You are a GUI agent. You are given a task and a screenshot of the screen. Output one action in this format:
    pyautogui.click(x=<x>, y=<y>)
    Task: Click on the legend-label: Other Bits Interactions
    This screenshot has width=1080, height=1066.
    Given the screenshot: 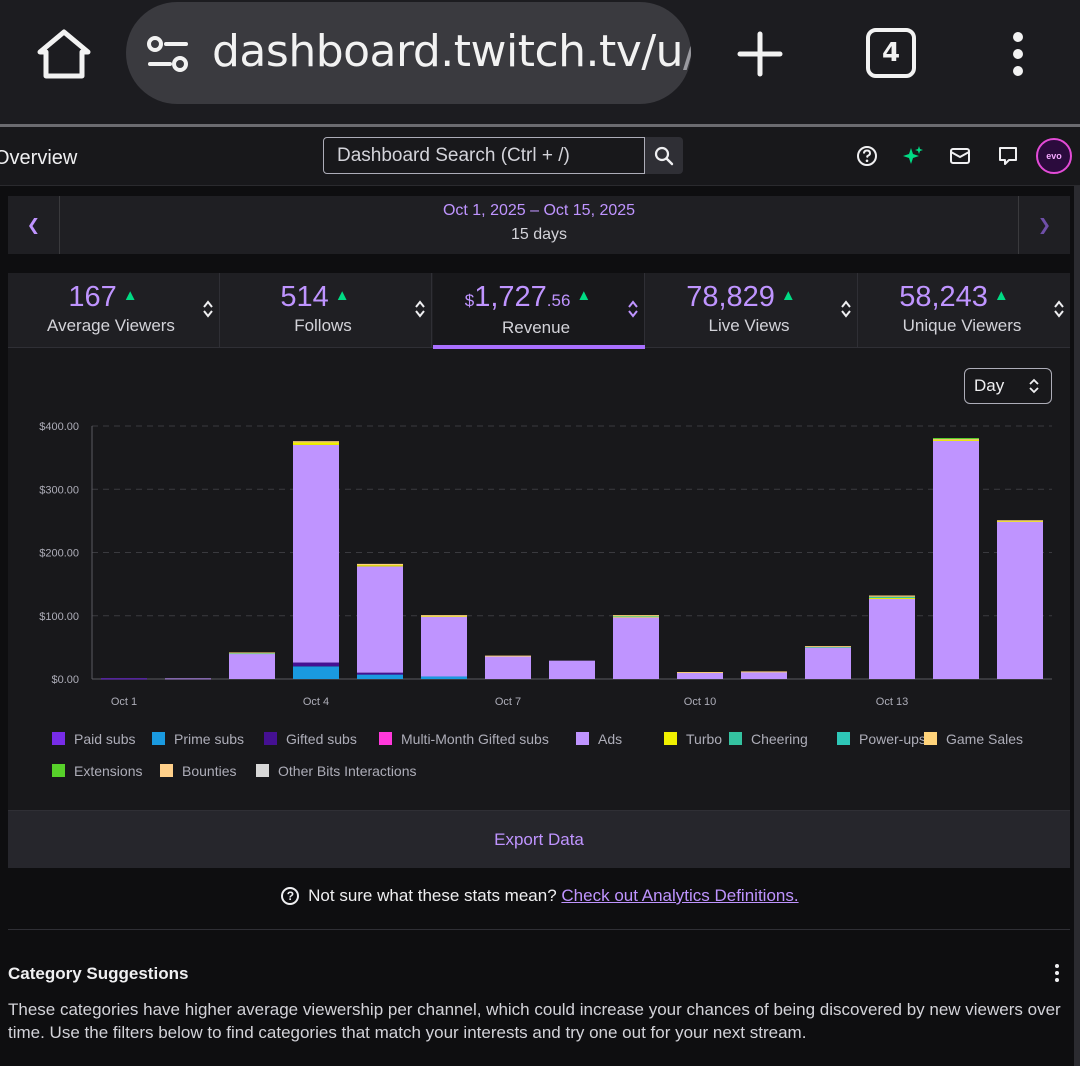 What is the action you would take?
    pyautogui.click(x=347, y=771)
    